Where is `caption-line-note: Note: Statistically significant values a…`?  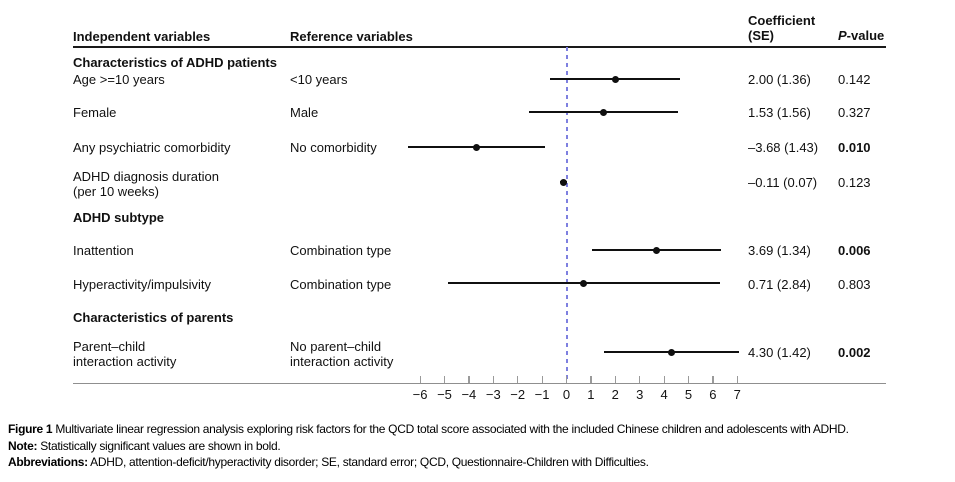
caption-line-note: Note: Statistically significant values a… is located at coordinates (144, 445).